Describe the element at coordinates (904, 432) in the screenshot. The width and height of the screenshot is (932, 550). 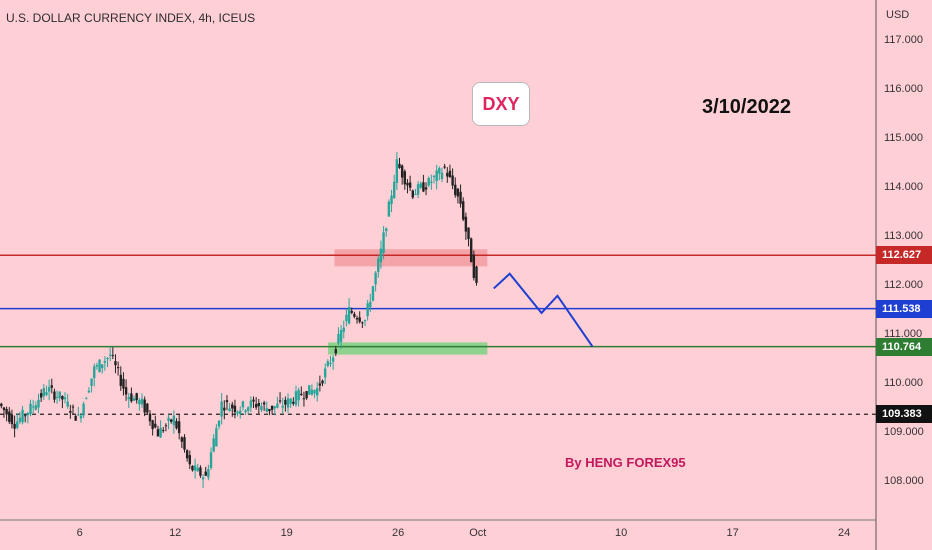
I see `y-tick-label: 109.000` at that location.